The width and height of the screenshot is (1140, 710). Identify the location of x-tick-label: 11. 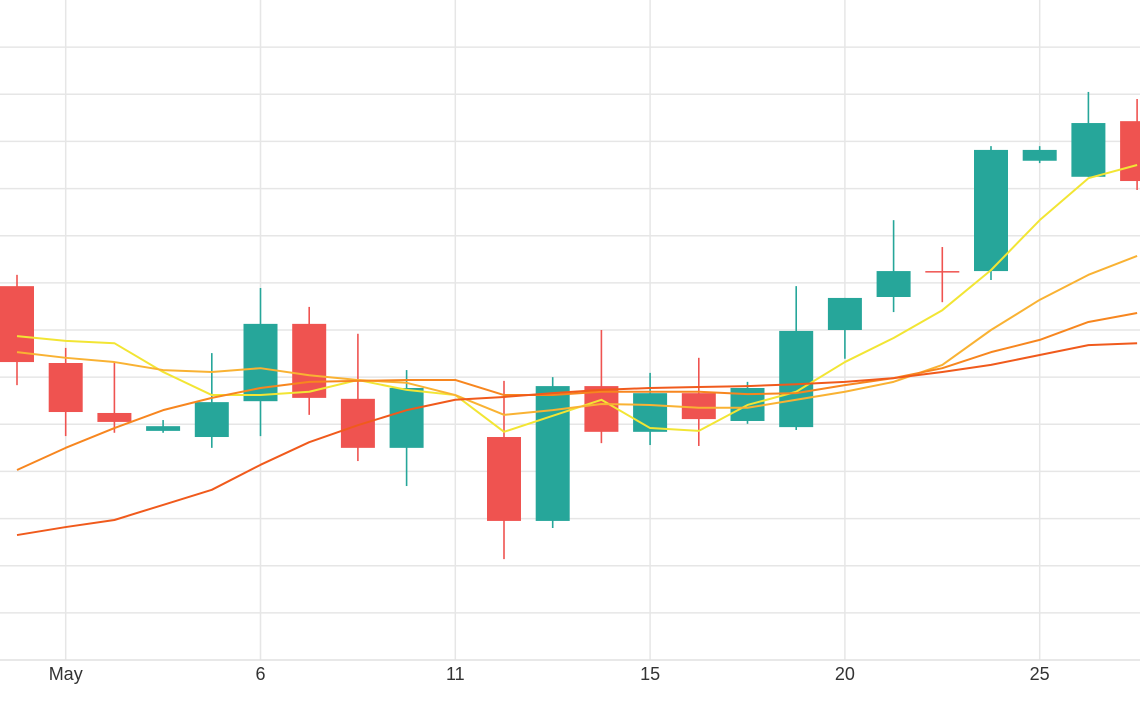
(455, 674).